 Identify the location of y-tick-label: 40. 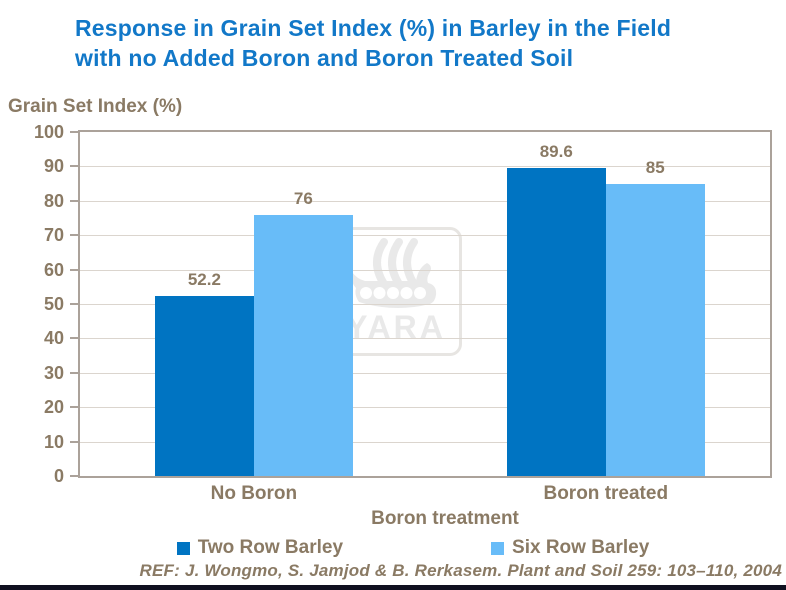
(53, 338).